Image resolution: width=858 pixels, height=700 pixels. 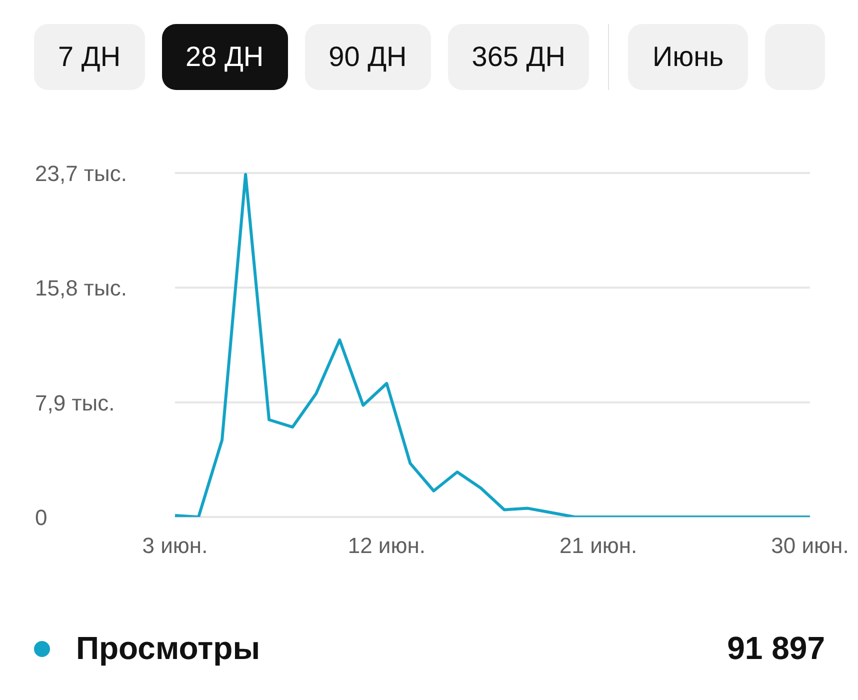 What do you see at coordinates (387, 545) in the screenshot?
I see `x-tick-label: 12 июн.` at bounding box center [387, 545].